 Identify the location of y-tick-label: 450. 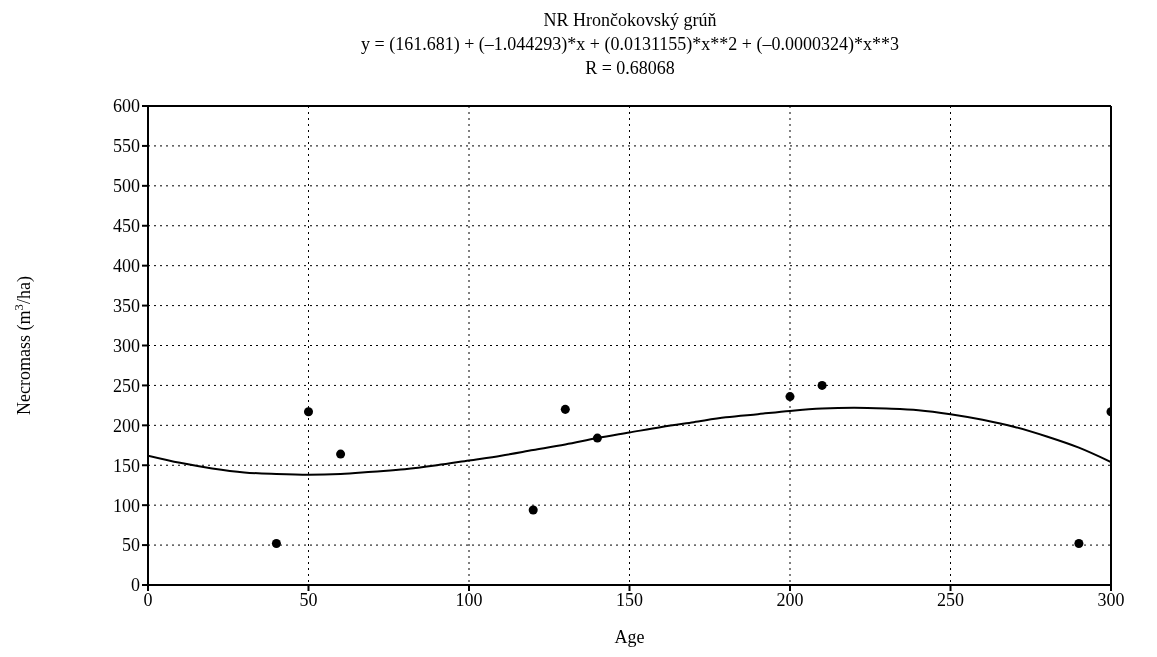
(126, 226).